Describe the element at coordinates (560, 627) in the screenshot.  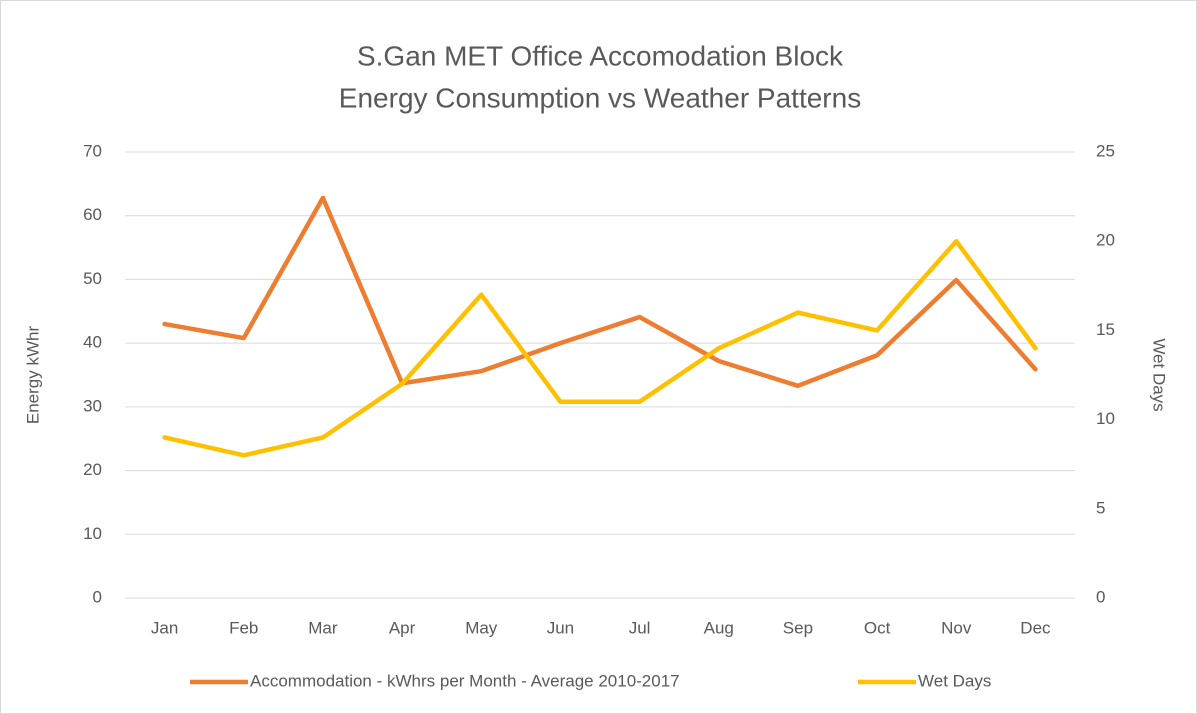
I see `x-tick-label: Jun` at that location.